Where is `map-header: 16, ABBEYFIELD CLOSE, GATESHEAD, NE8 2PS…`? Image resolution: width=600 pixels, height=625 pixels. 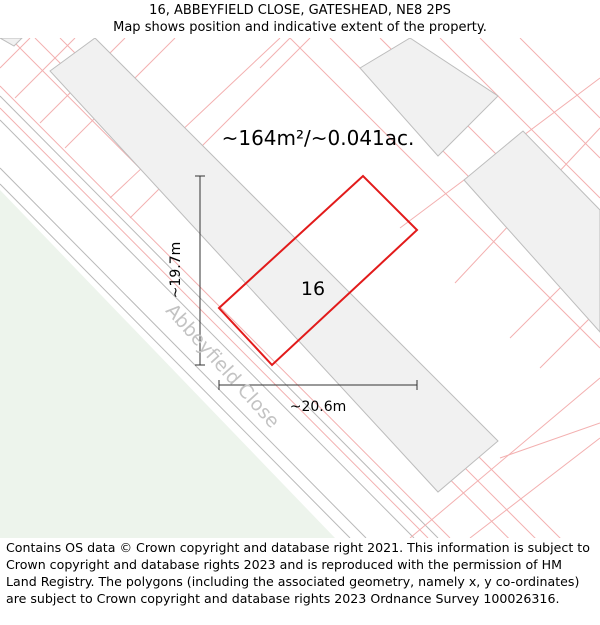 map-header: 16, ABBEYFIELD CLOSE, GATESHEAD, NE8 2PS… is located at coordinates (300, 19).